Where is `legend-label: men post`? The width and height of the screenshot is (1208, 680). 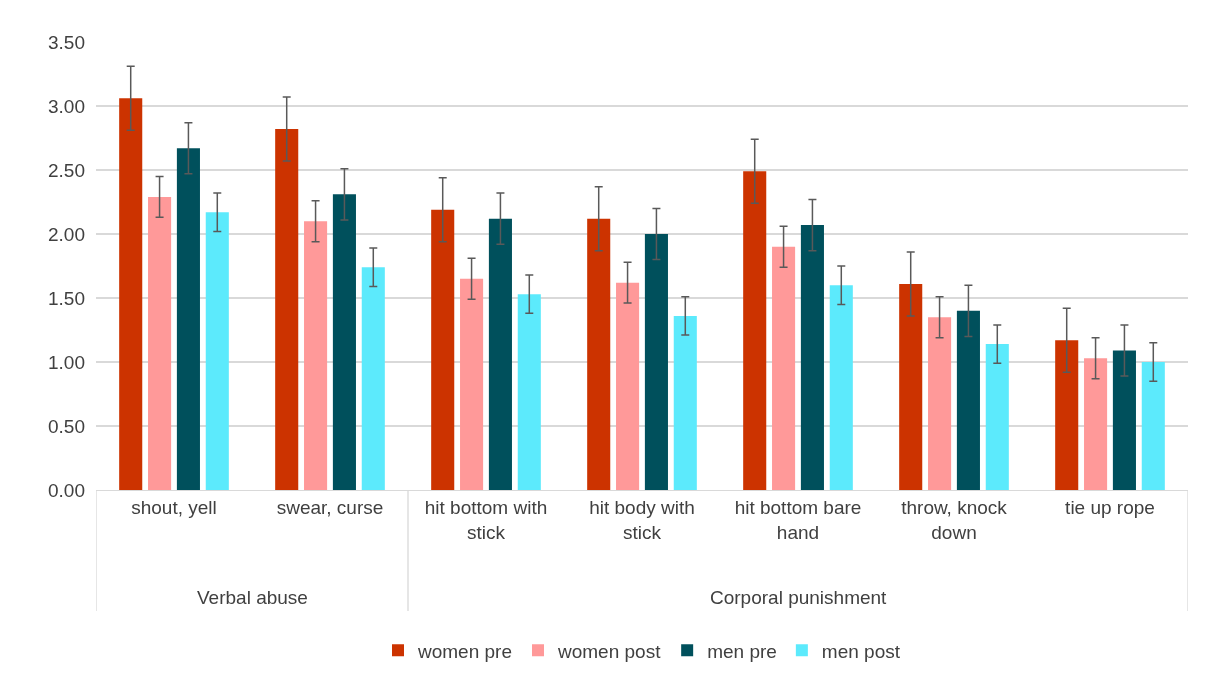
legend-label: men post is located at coordinates (861, 651).